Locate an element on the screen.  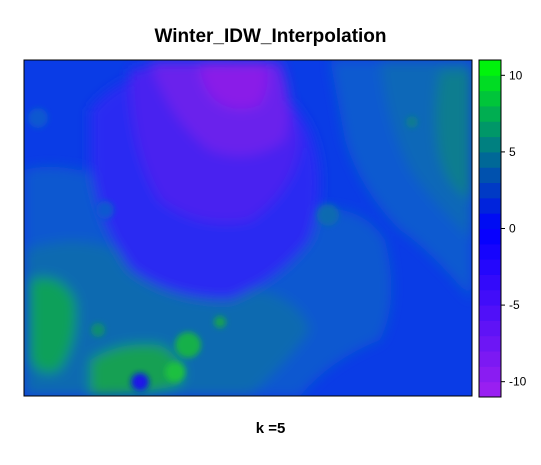
colorbar-legend: 10 5 0 -5 -10 is located at coordinates (502, 228).